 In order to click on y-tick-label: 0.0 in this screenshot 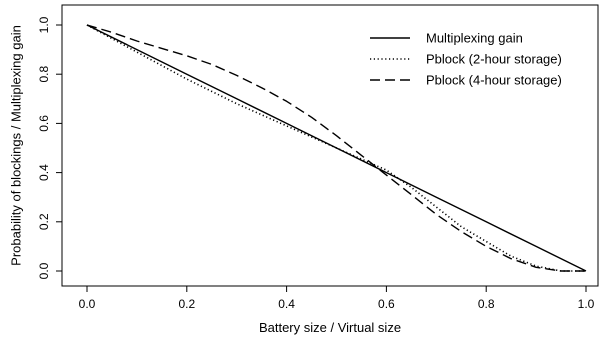, I will do `click(44, 270)`.